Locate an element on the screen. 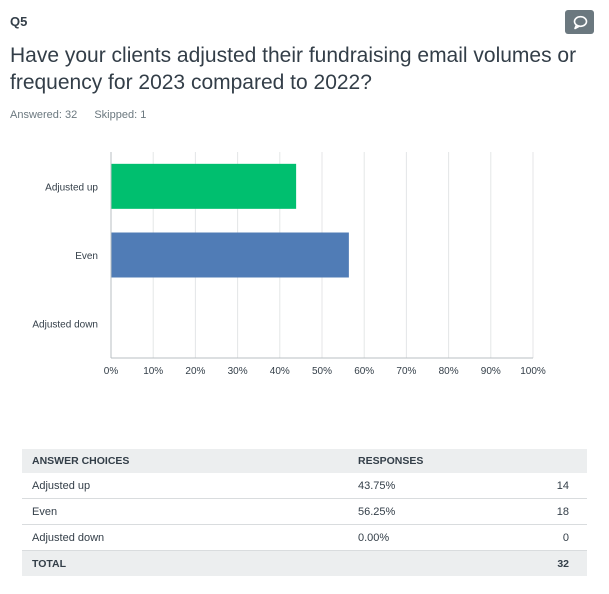 This screenshot has width=609, height=594. total-count: 32 is located at coordinates (552, 563).